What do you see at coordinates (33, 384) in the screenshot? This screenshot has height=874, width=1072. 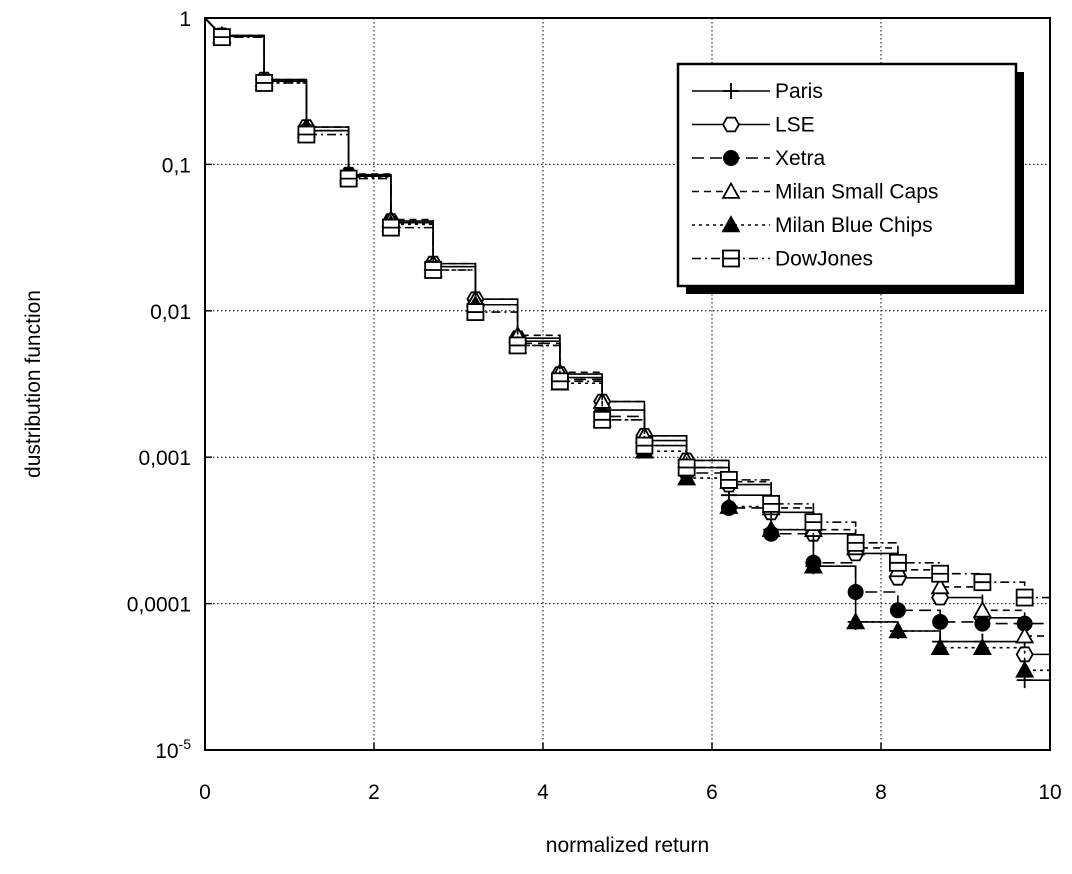 I see `y-axis-title: dustribution function` at bounding box center [33, 384].